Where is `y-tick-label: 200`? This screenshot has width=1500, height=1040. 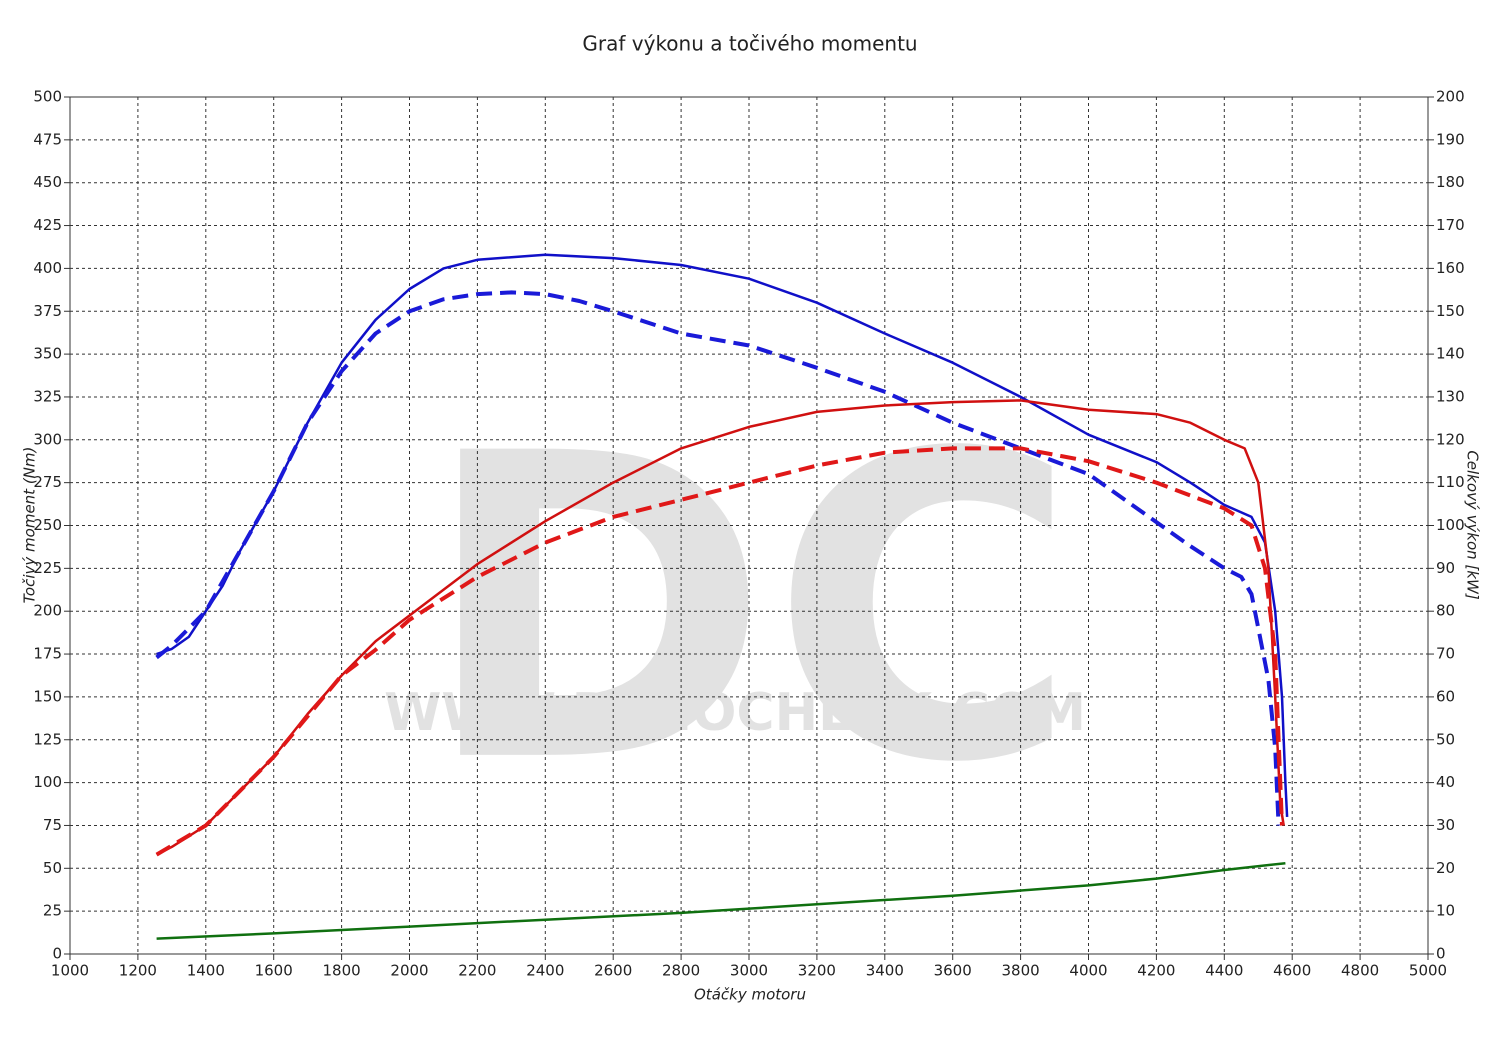 y-tick-label: 200 is located at coordinates (47, 611).